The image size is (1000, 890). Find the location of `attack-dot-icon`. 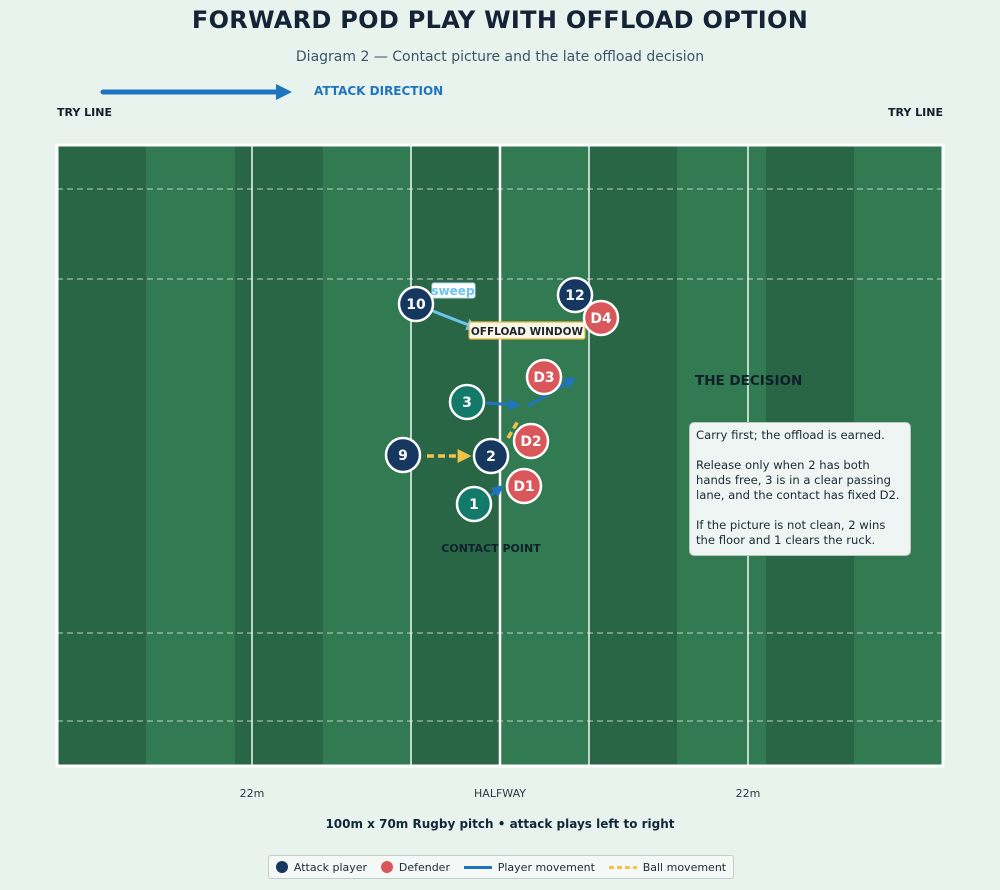

attack-dot-icon is located at coordinates (281, 867).